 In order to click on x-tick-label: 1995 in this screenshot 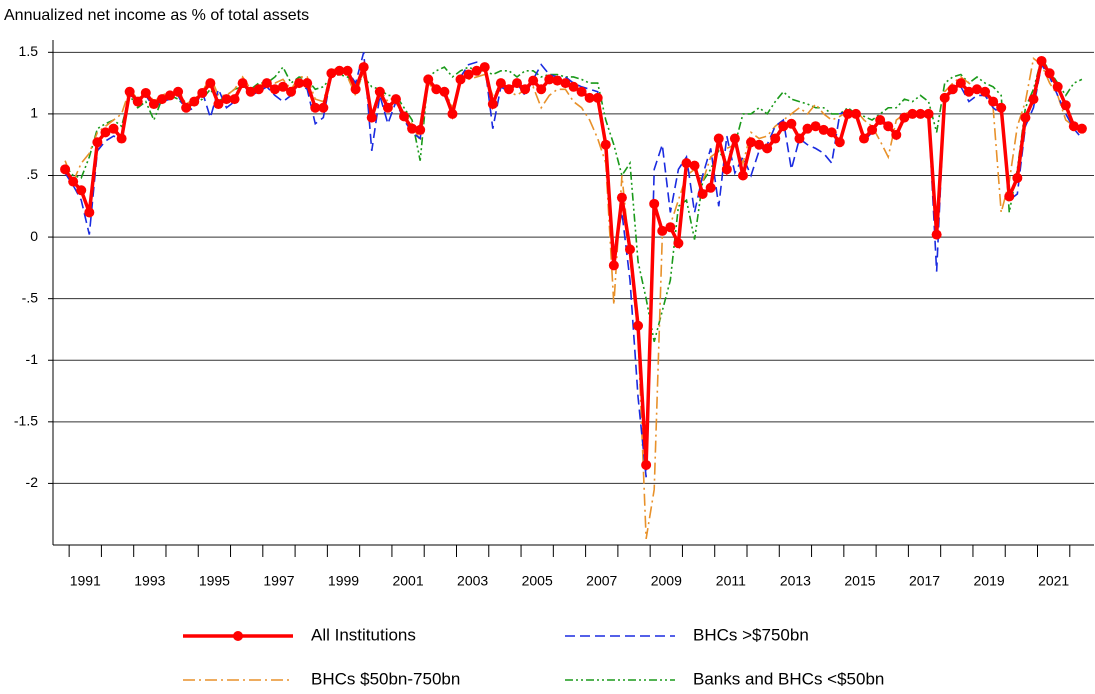, I will do `click(214, 581)`.